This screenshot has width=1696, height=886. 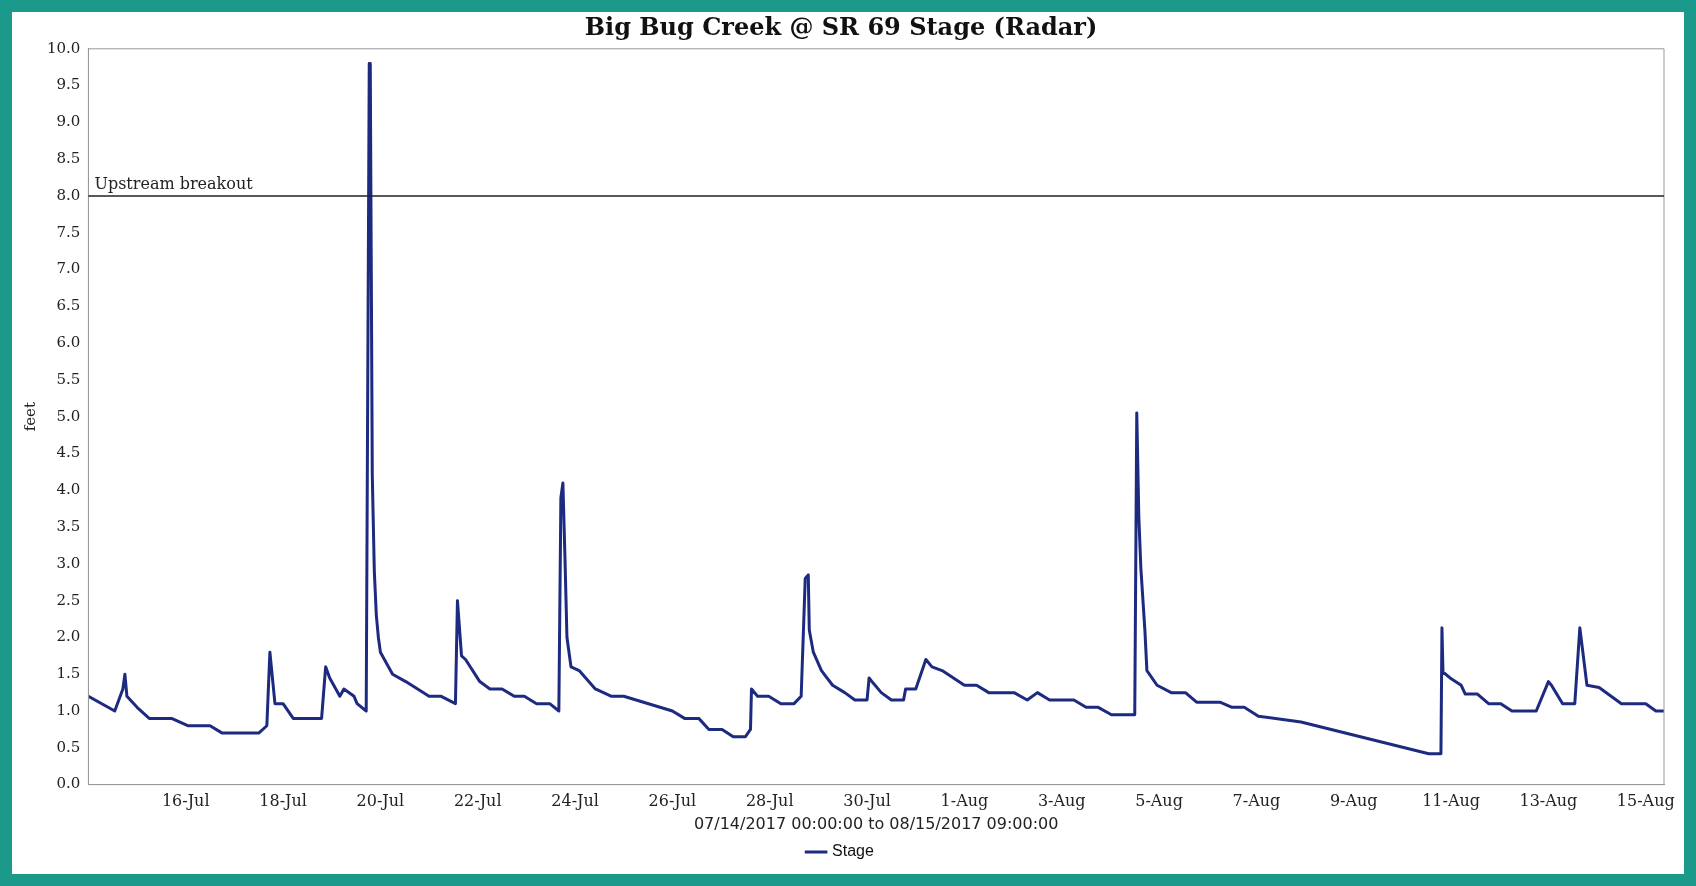 I want to click on y-tick-label: 0.0, so click(x=68, y=783).